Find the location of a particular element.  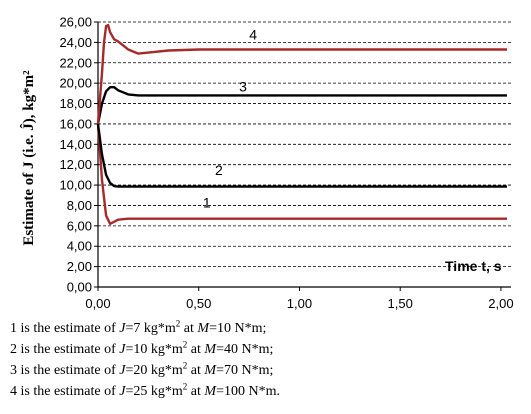

y-tick-label: 0,00 is located at coordinates (79, 287).